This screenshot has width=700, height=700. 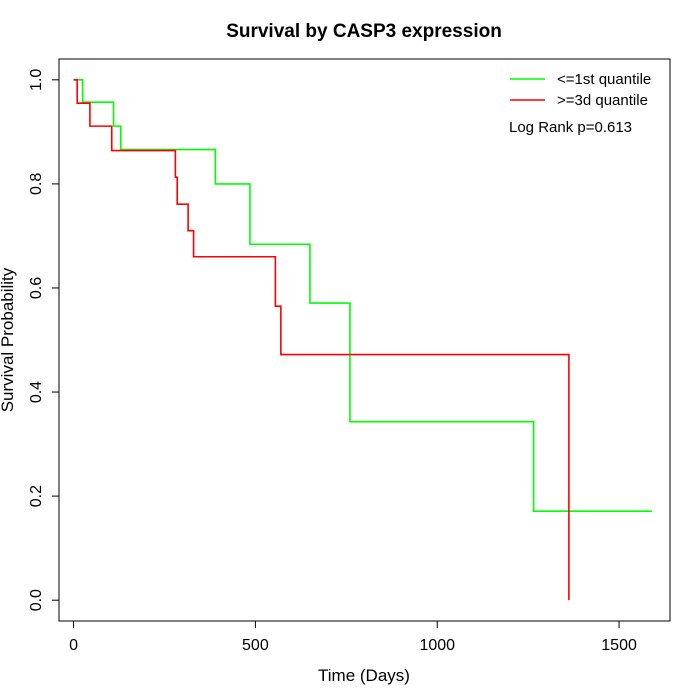 What do you see at coordinates (437, 645) in the screenshot?
I see `x-tick-label: 1000` at bounding box center [437, 645].